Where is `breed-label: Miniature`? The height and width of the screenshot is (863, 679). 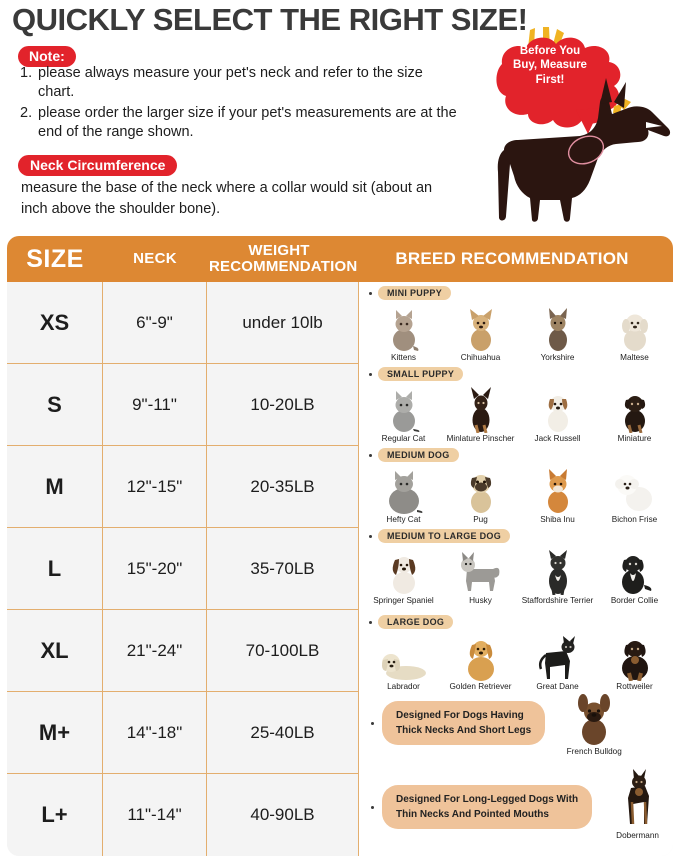 breed-label: Miniature is located at coordinates (634, 438).